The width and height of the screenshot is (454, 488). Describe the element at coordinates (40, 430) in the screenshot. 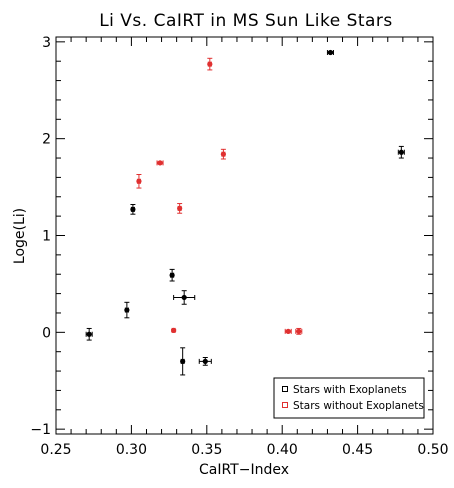

I see `y-tick-label: −1` at that location.